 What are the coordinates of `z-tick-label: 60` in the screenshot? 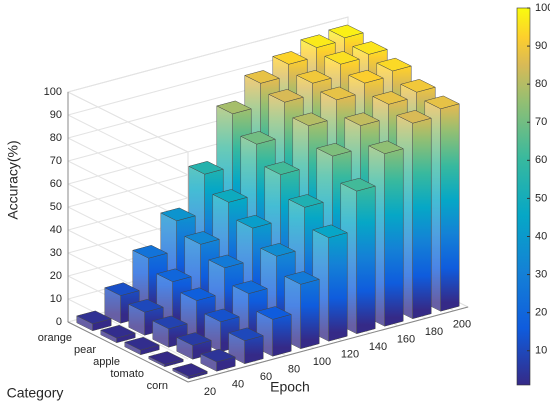 It's located at (56, 184).